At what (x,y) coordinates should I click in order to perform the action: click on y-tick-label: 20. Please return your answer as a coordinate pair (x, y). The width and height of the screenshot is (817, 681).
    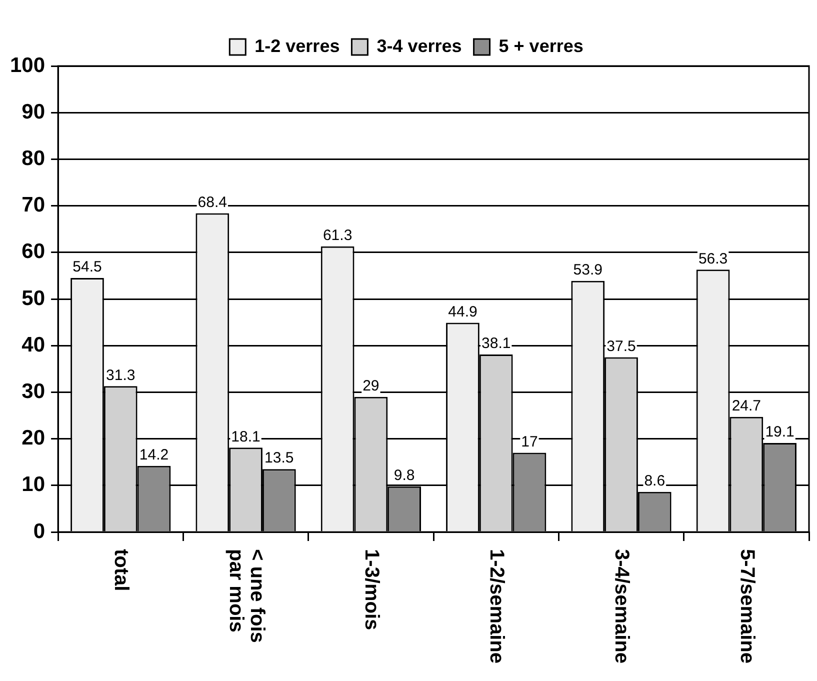
    Looking at the image, I should click on (34, 438).